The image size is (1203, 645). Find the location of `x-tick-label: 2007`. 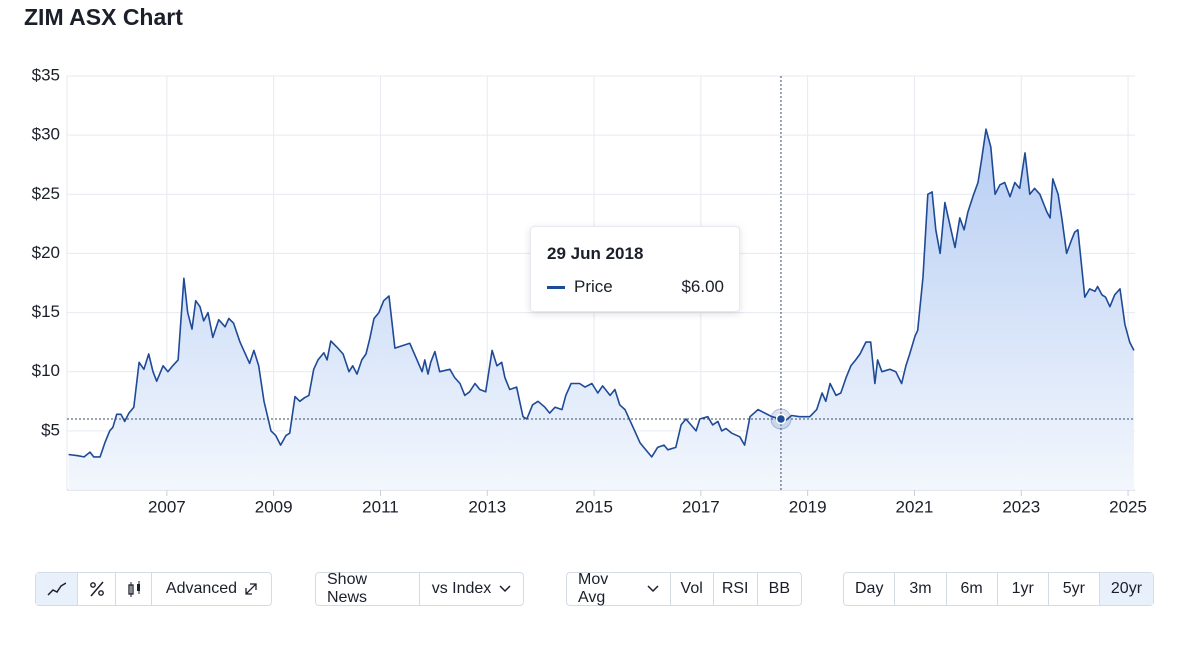

x-tick-label: 2007 is located at coordinates (167, 506).